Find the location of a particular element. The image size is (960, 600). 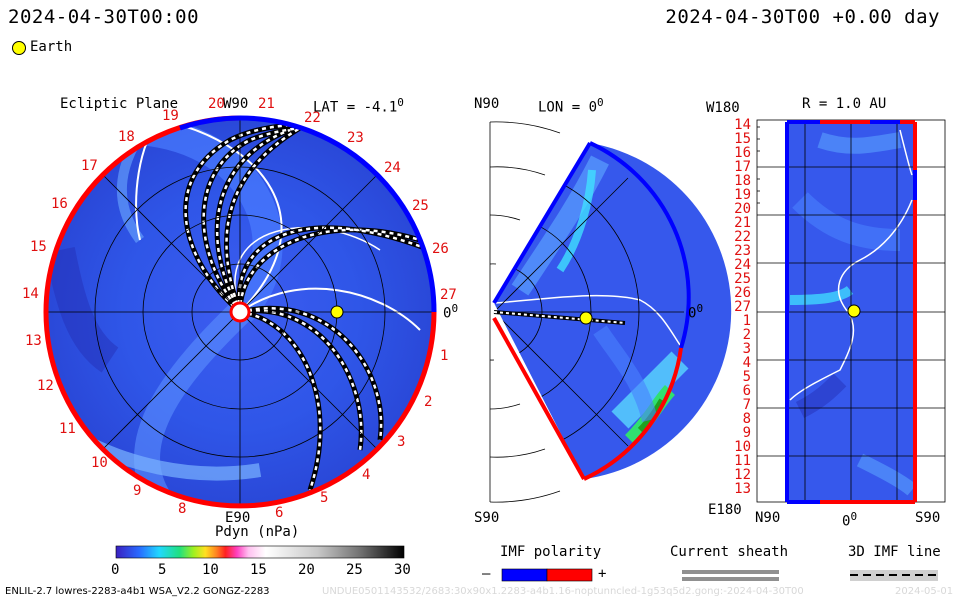

radial-row-26: 26 is located at coordinates (742, 293).